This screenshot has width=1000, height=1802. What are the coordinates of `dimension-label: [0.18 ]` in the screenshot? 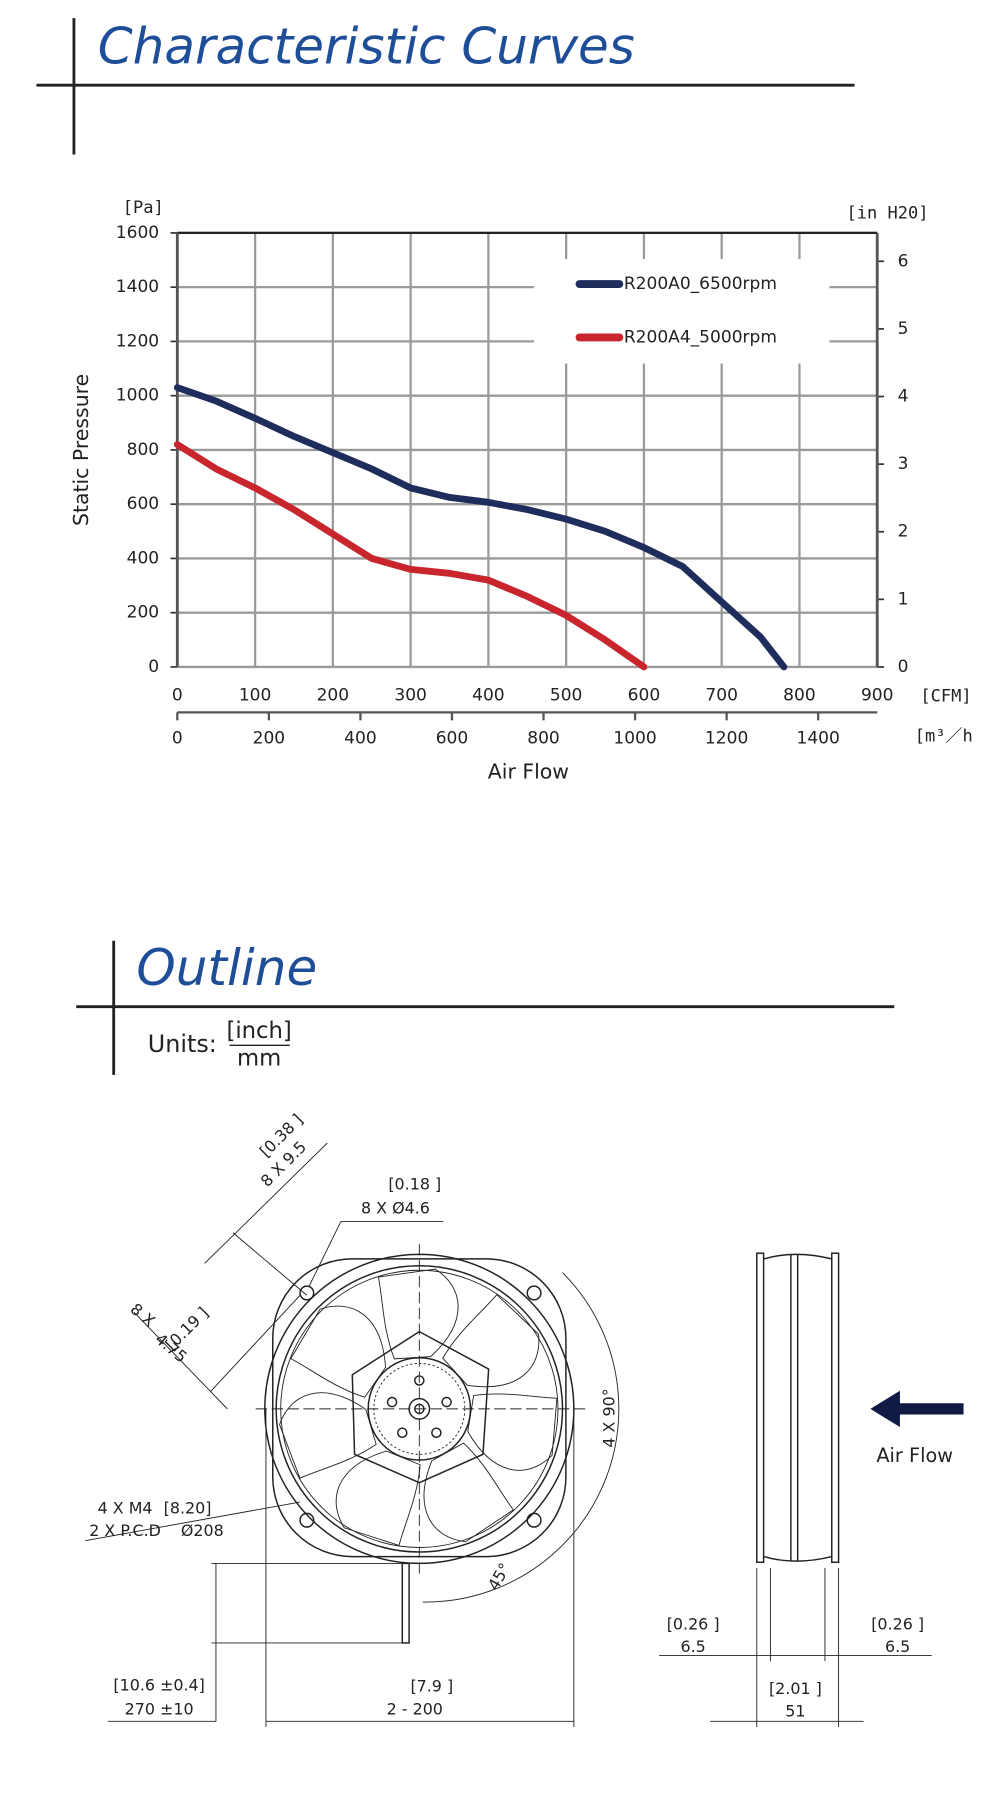 It's located at (414, 1184).